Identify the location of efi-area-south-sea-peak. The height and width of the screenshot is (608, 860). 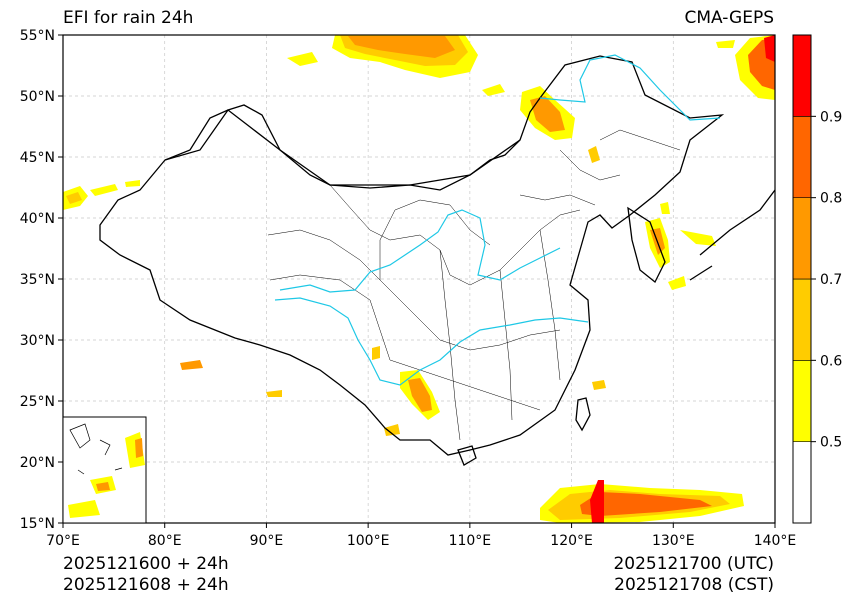
(597, 501).